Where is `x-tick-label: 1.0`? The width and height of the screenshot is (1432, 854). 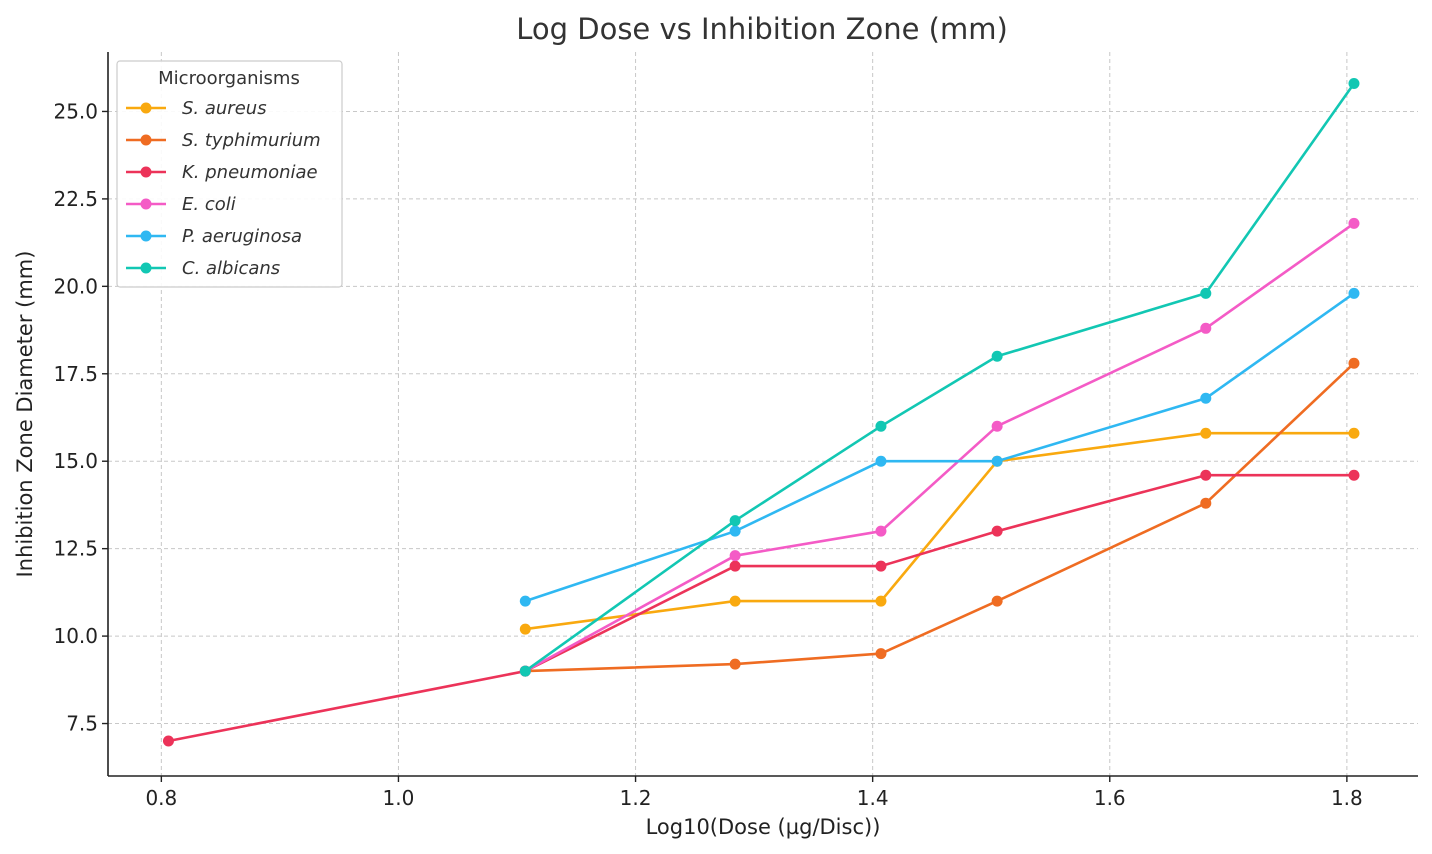 x-tick-label: 1.0 is located at coordinates (399, 798).